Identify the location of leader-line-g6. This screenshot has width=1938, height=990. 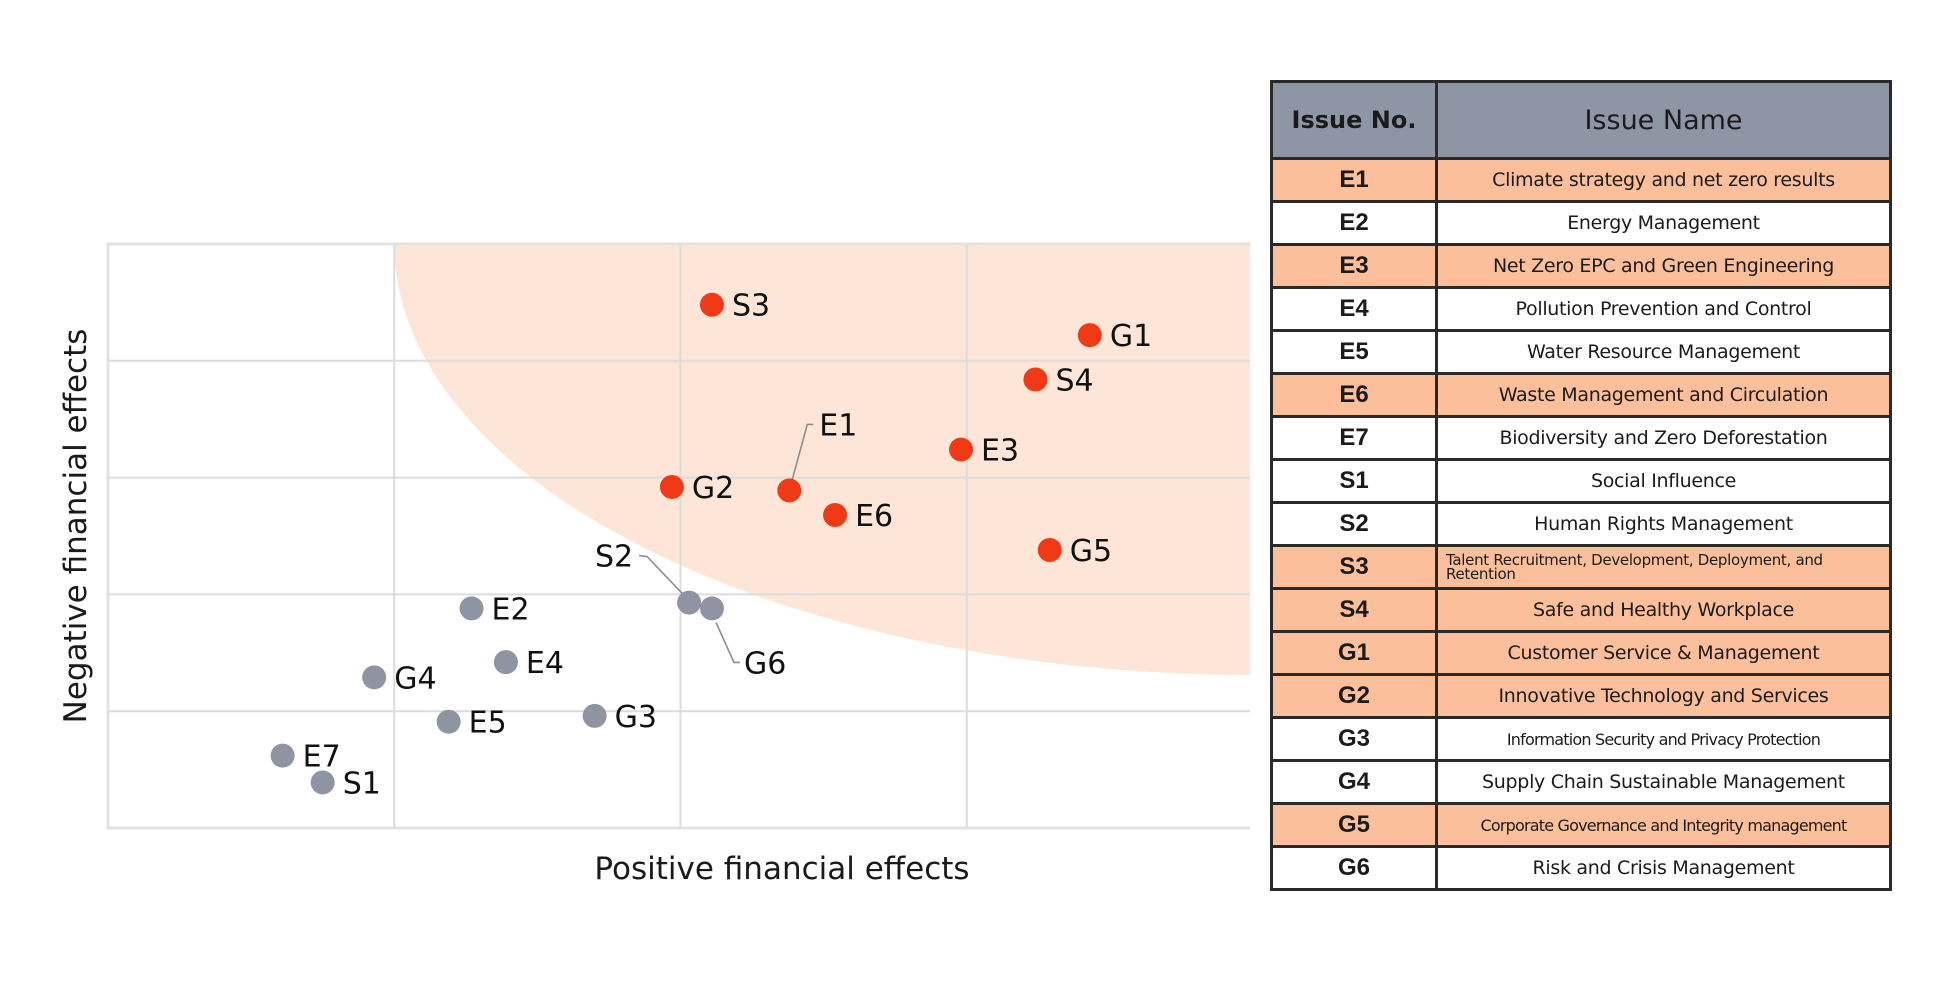
(727, 643).